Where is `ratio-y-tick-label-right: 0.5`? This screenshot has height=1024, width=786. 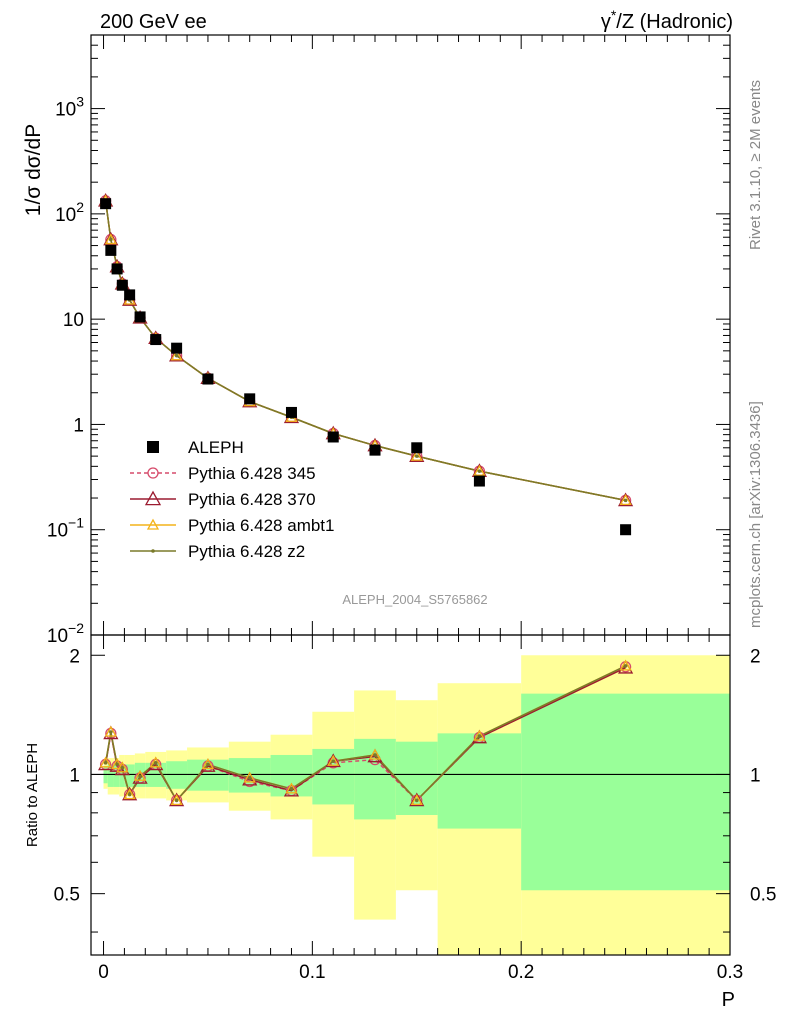
ratio-y-tick-label-right: 0.5 is located at coordinates (763, 895).